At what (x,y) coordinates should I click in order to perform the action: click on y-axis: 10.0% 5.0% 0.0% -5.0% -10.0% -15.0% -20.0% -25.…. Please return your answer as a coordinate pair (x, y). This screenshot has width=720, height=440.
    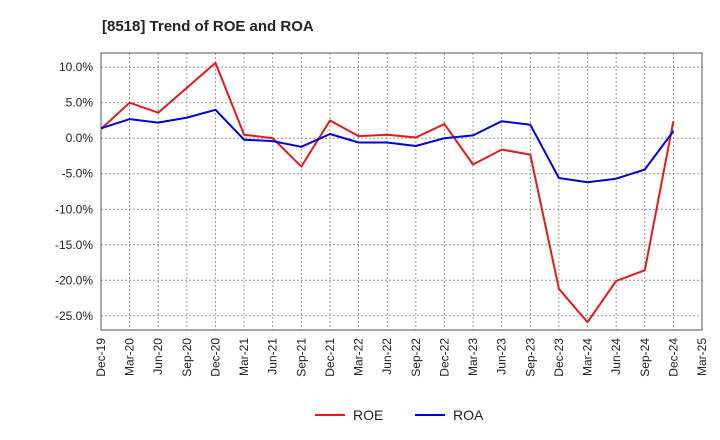
    Looking at the image, I should click on (74, 191).